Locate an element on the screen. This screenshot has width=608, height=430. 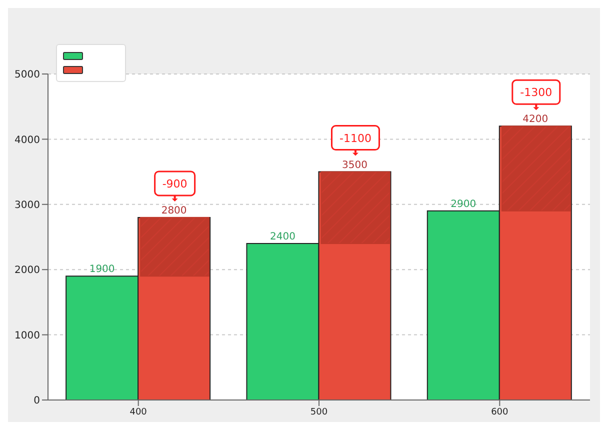
data-label: 3500 is located at coordinates (355, 165).